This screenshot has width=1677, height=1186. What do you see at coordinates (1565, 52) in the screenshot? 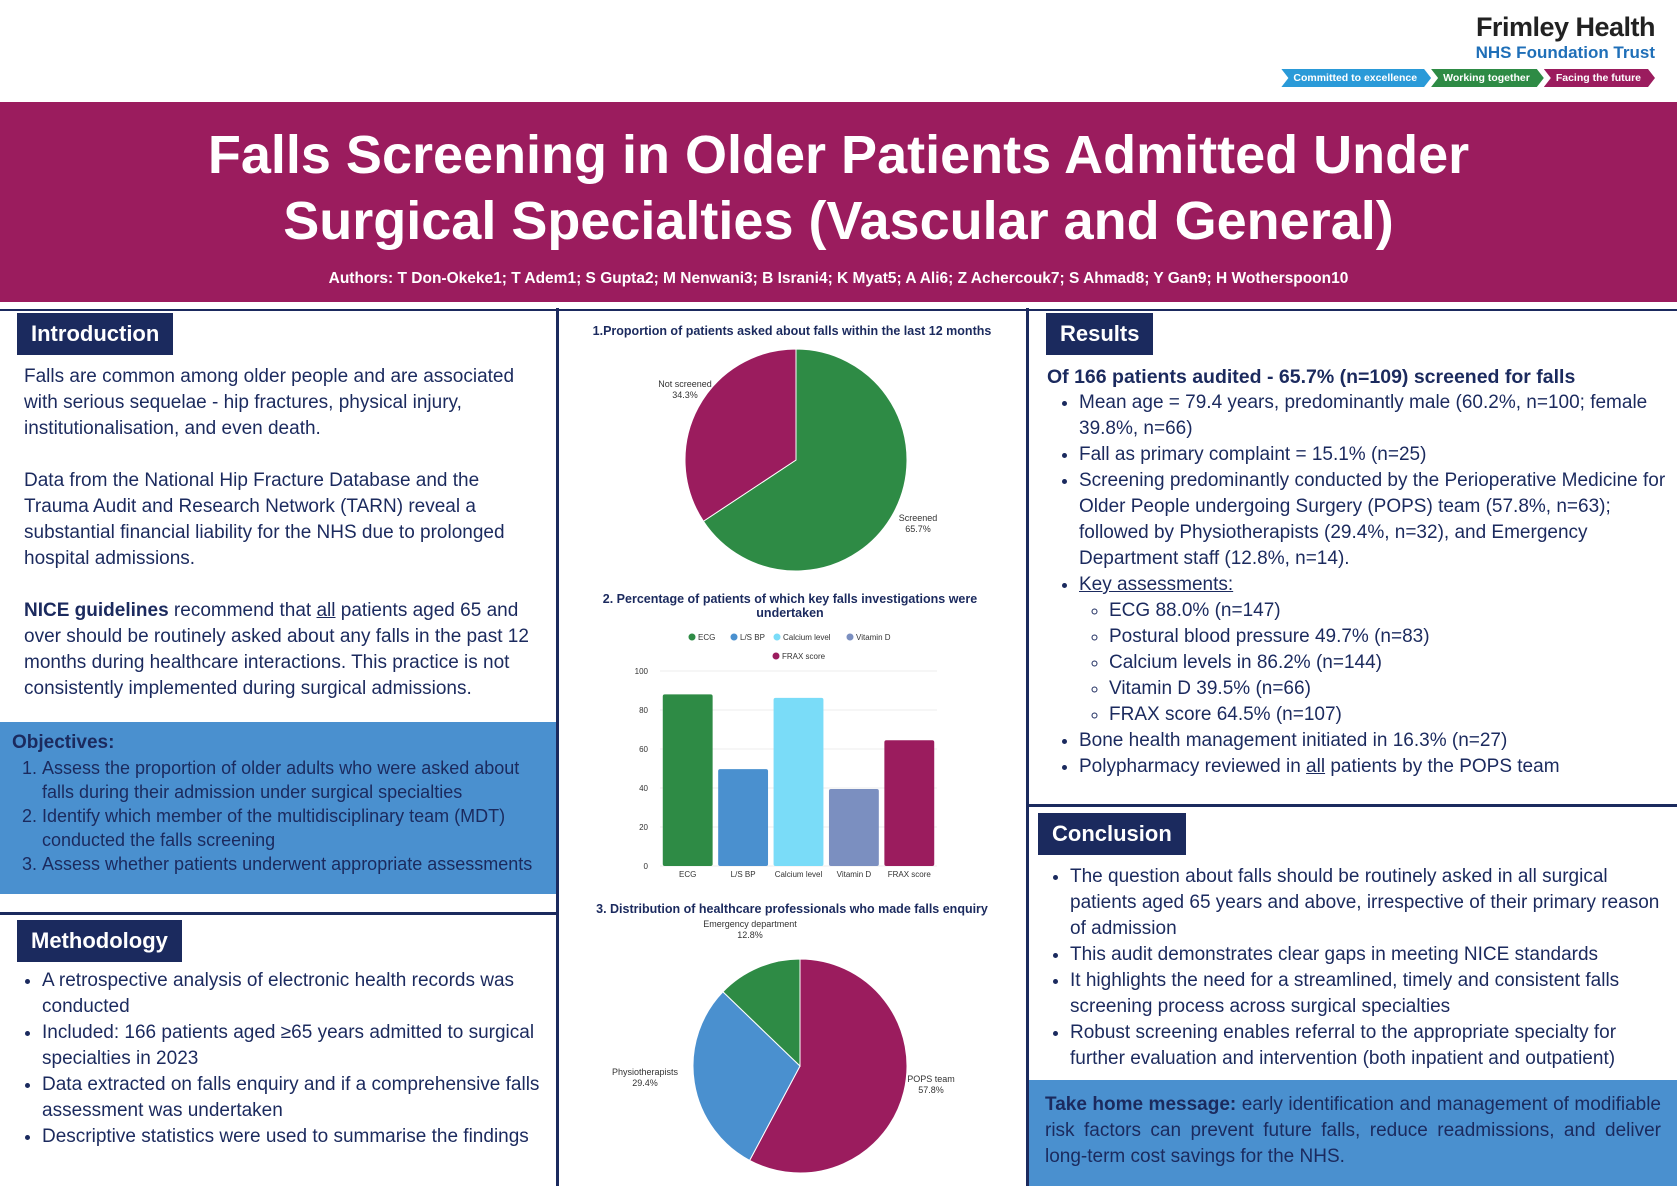
I see `logo-subtitle: NHS Foundation Trust` at bounding box center [1565, 52].